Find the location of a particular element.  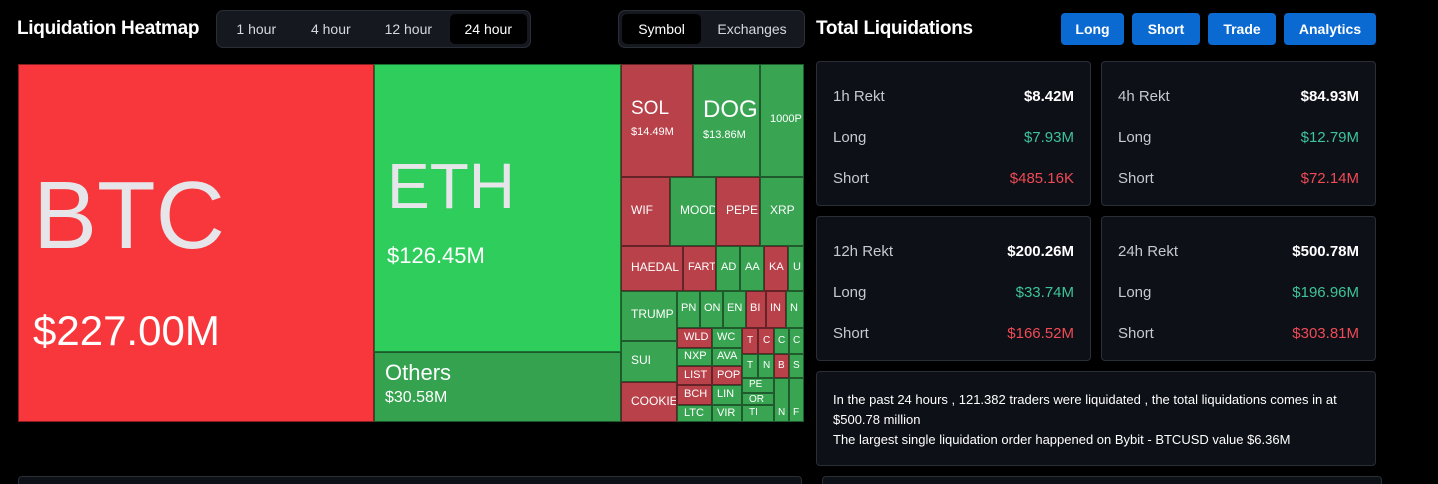

tab-12-hour: 12 hour is located at coordinates (408, 29).